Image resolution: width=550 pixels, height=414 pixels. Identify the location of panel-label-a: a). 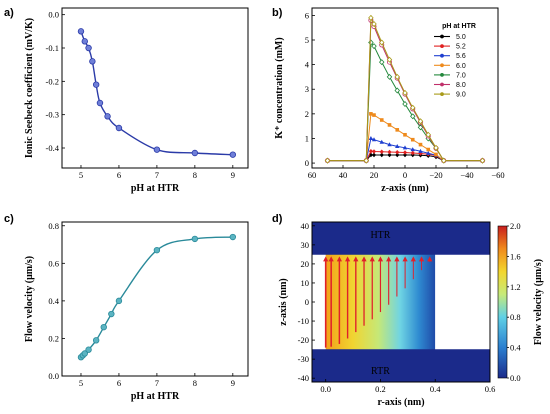
(9, 13).